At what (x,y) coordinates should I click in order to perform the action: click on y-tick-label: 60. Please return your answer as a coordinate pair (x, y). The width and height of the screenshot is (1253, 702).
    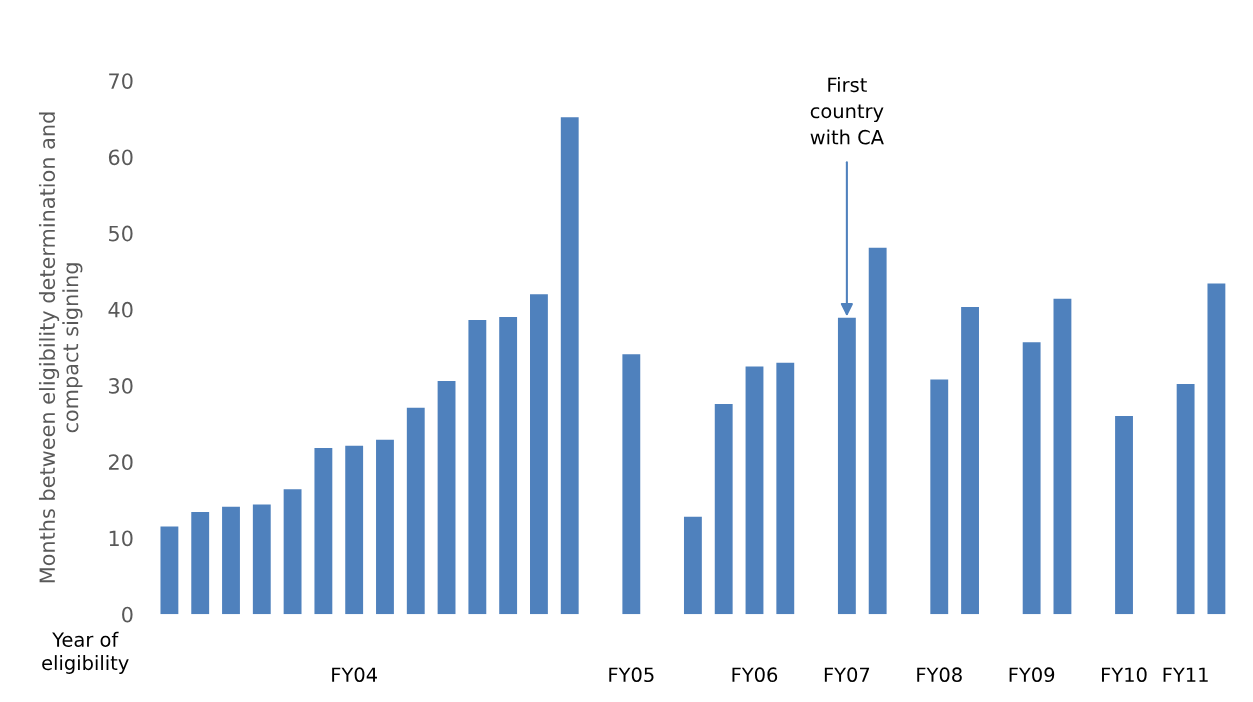
    Looking at the image, I should click on (120, 157).